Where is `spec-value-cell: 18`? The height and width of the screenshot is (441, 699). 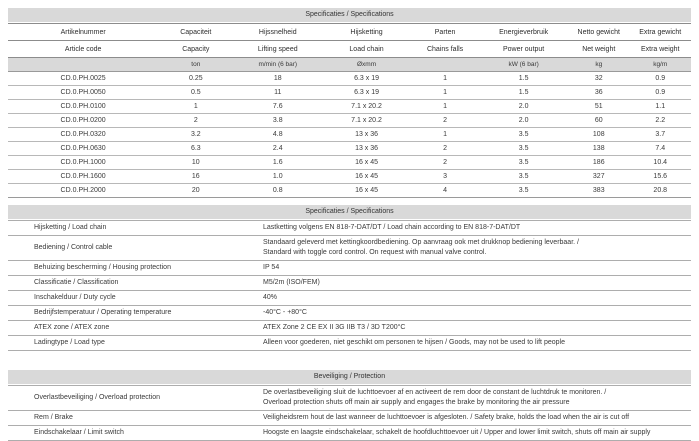 spec-value-cell: 18 is located at coordinates (278, 78).